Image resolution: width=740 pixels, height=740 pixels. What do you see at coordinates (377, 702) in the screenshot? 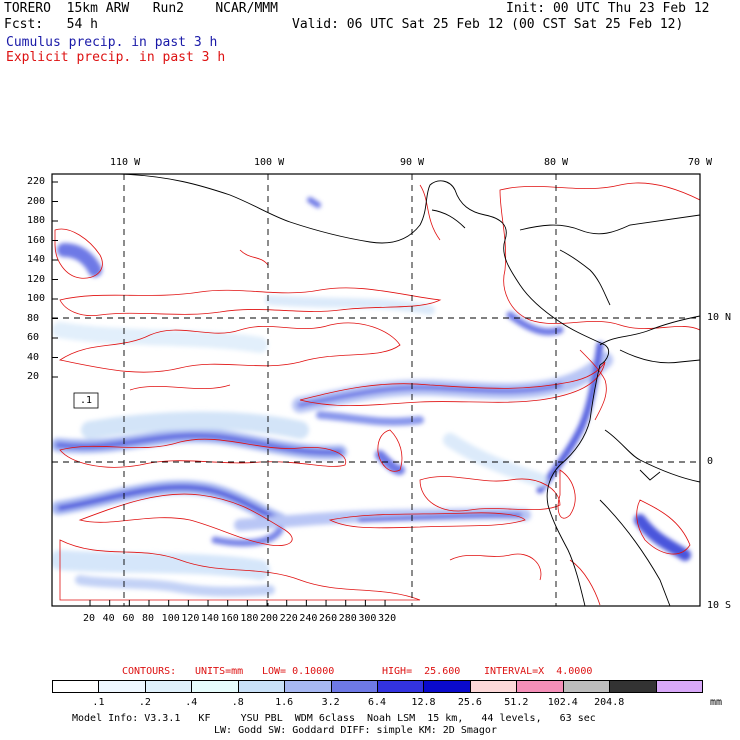
I see `colorbar-label: 6.4` at bounding box center [377, 702].